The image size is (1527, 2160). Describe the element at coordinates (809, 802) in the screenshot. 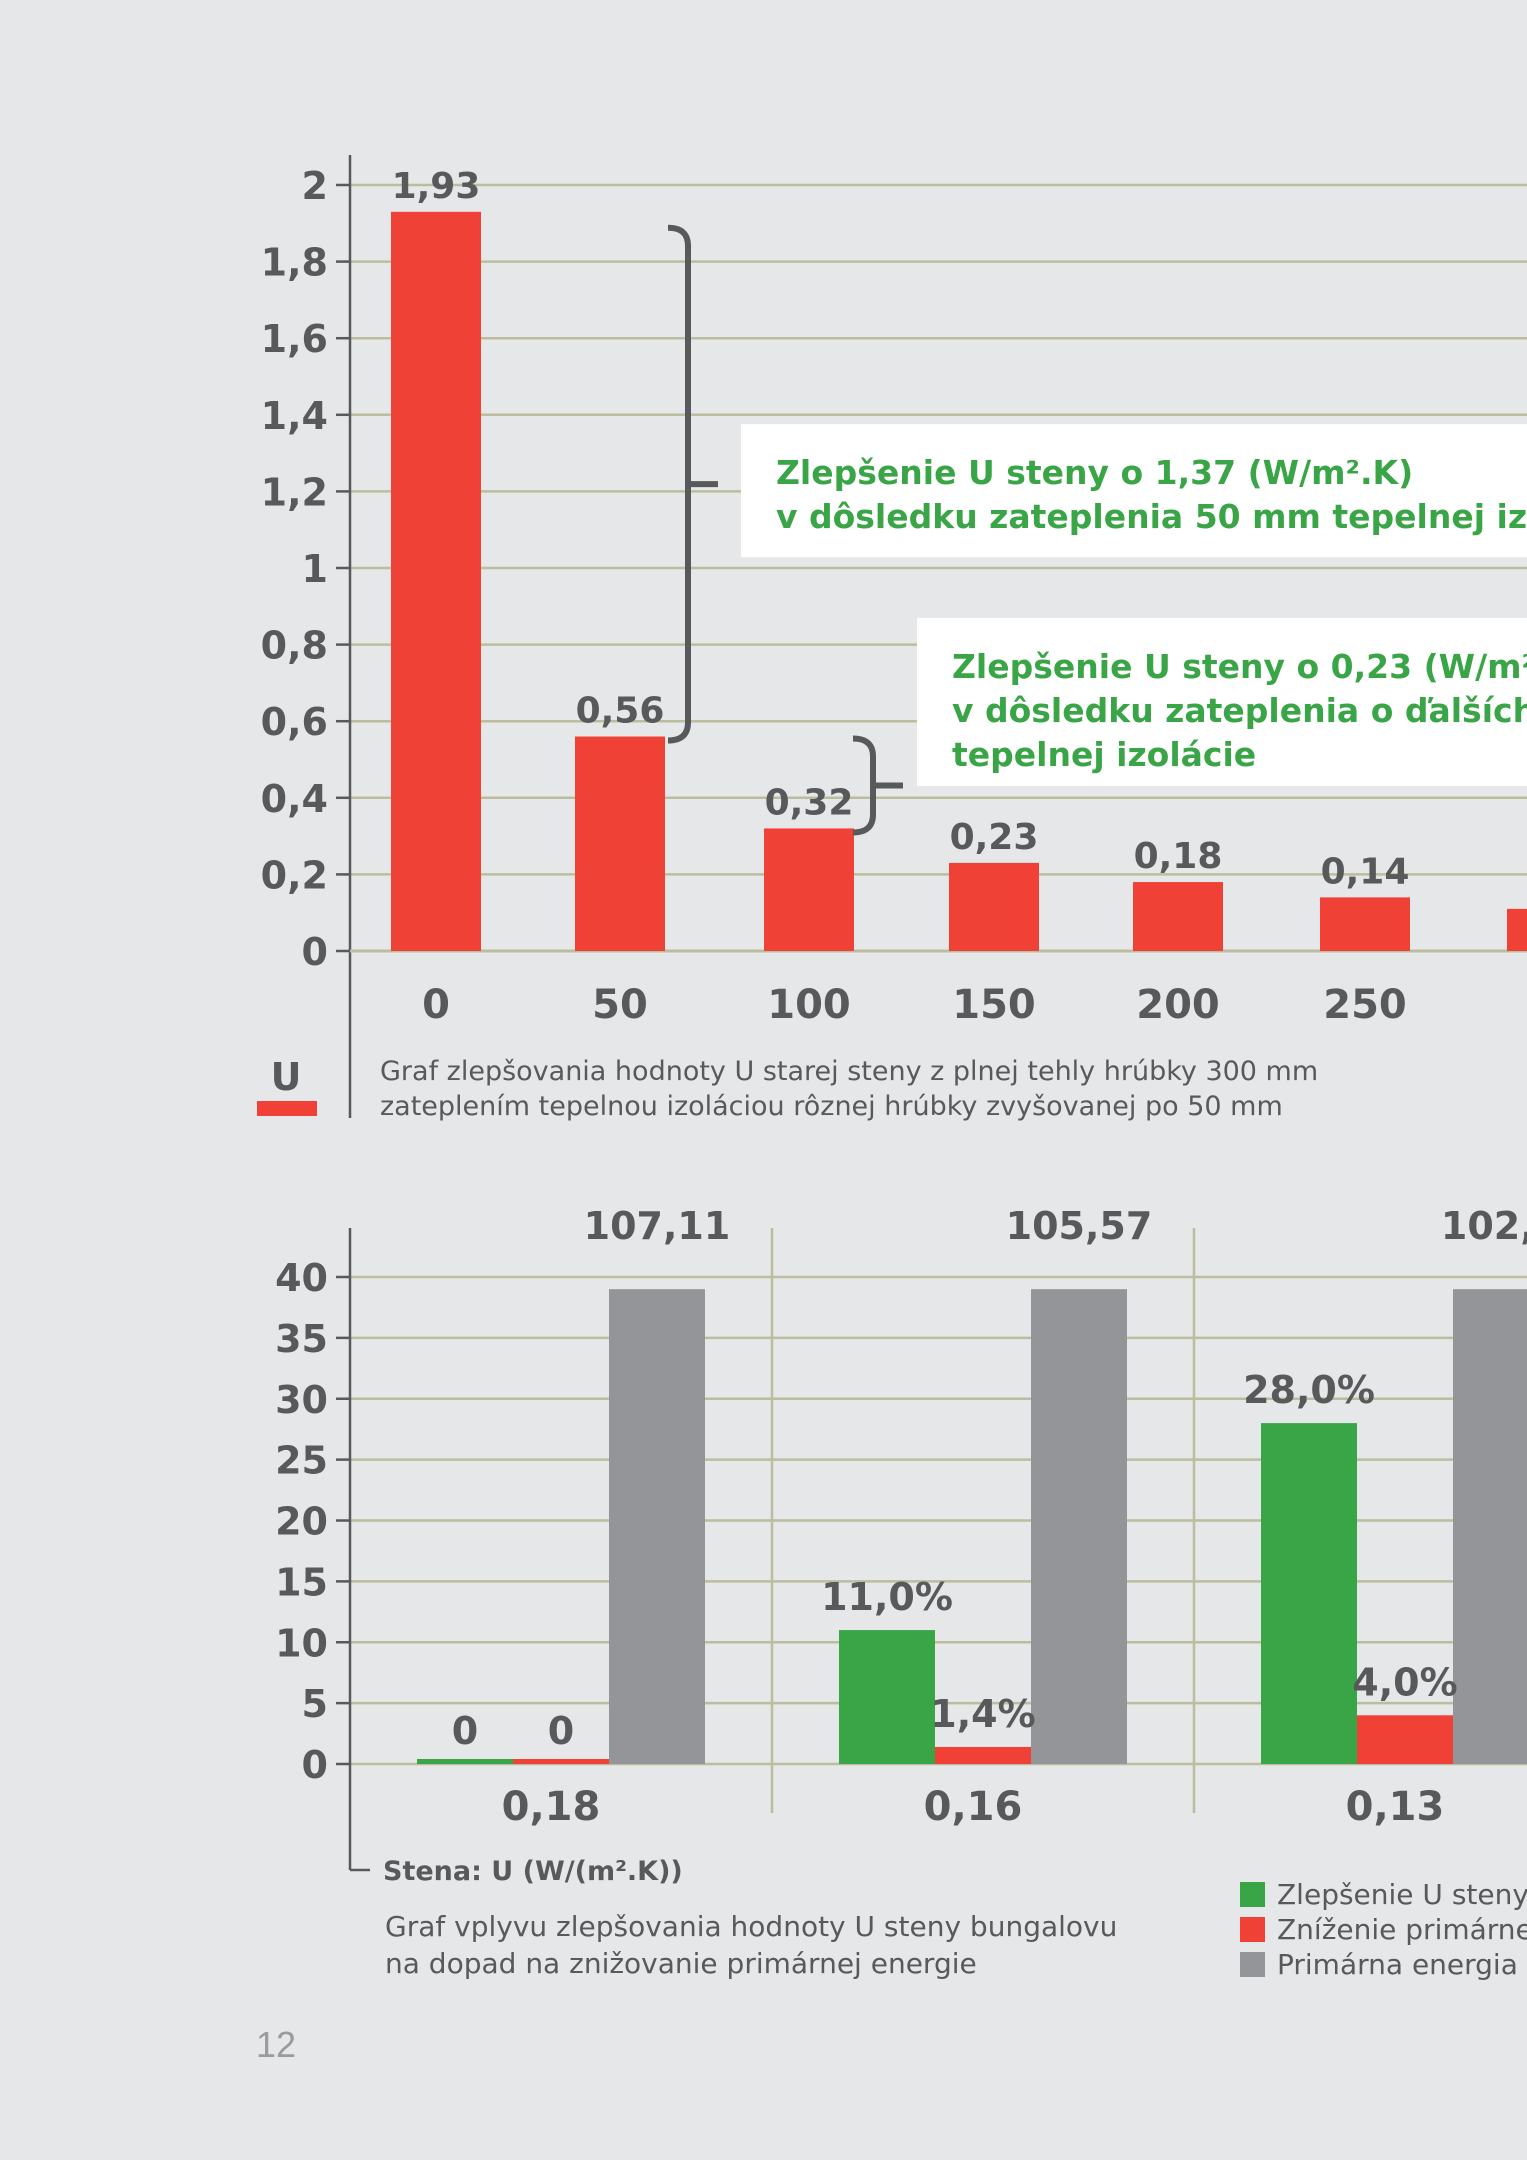

I see `bar-value-label: 0,32` at that location.